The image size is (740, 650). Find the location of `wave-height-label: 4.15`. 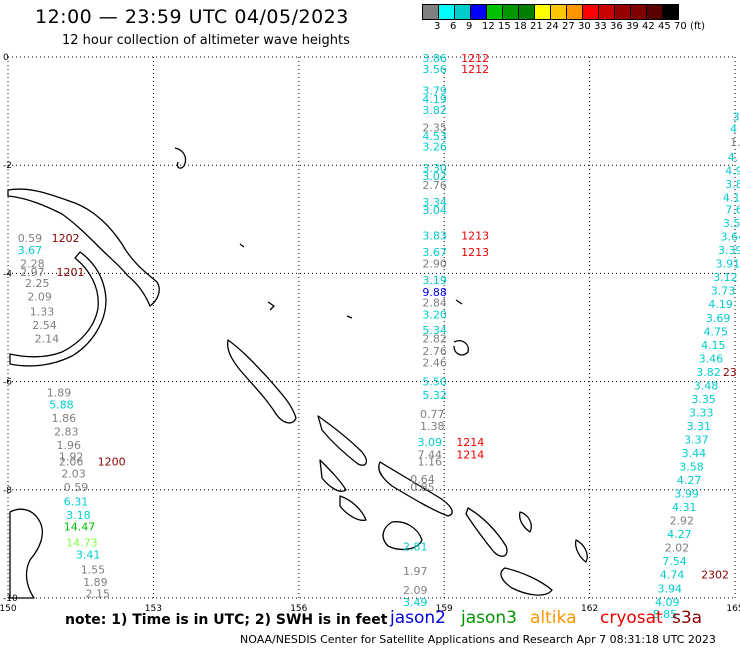

wave-height-label: 4.15 is located at coordinates (713, 345).